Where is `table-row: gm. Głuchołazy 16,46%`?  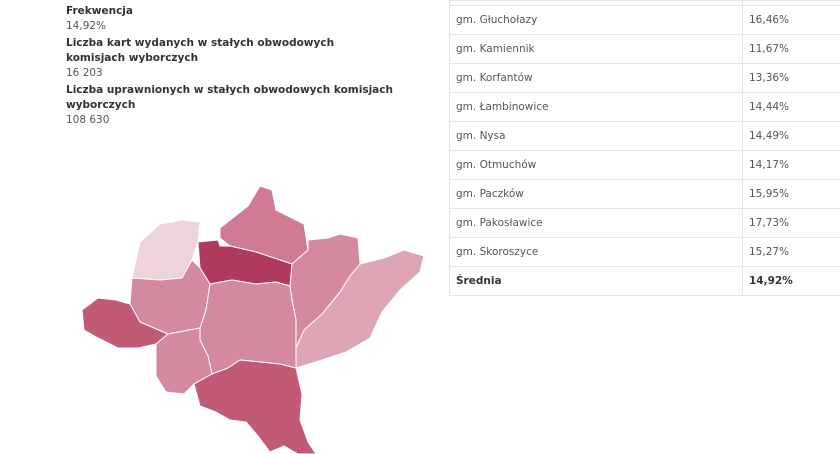
table-row: gm. Głuchołazy 16,46% is located at coordinates (644, 20).